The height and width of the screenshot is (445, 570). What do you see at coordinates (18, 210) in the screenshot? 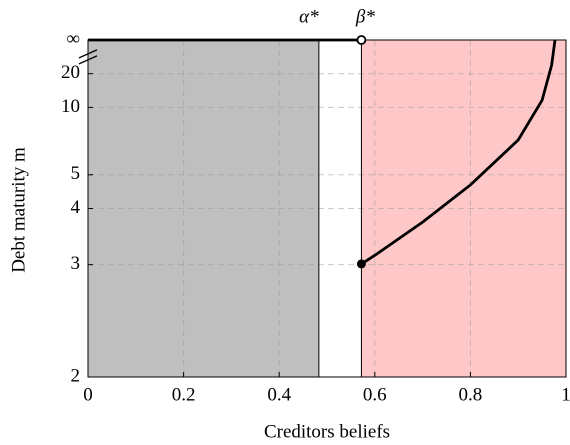
I see `y-axis-label: Debt maturity m` at bounding box center [18, 210].